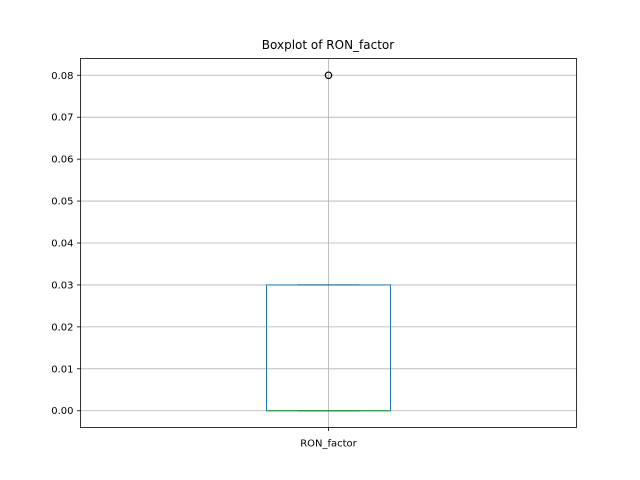 The height and width of the screenshot is (480, 640). I want to click on y-tick-label: 0.01, so click(62, 369).